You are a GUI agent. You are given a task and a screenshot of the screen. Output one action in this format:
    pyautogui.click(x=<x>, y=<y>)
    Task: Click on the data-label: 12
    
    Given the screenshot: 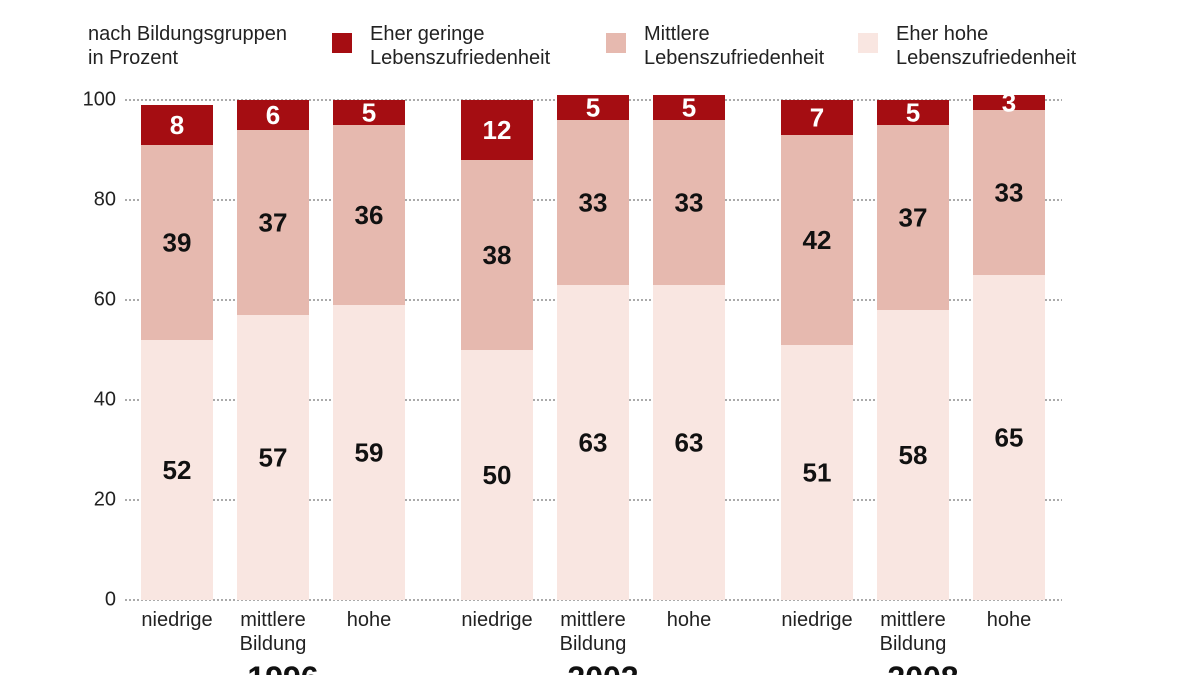 What is the action you would take?
    pyautogui.click(x=497, y=130)
    